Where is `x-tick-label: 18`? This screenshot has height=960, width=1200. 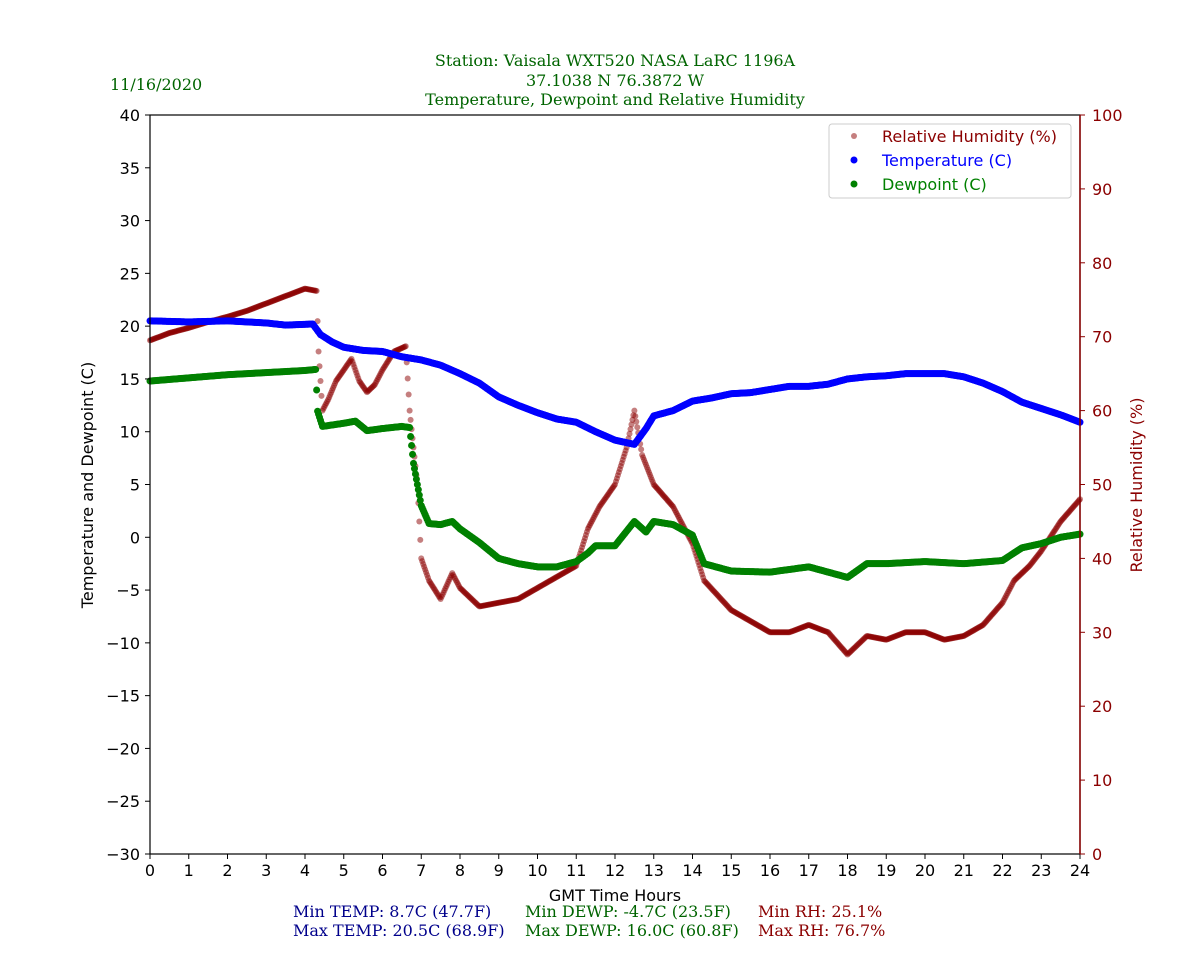 x-tick-label: 18 is located at coordinates (847, 870).